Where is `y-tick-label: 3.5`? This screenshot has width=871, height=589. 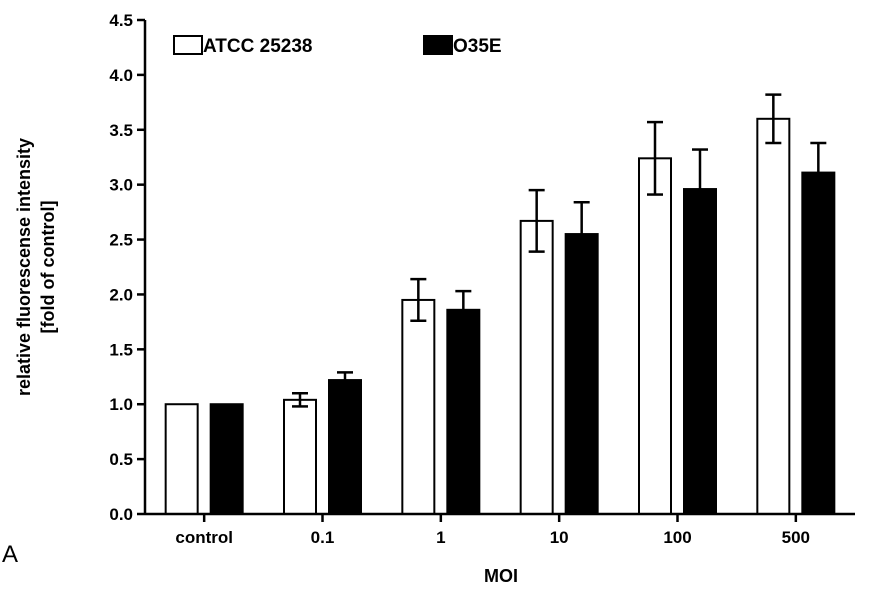
y-tick-label: 3.5 is located at coordinates (121, 130).